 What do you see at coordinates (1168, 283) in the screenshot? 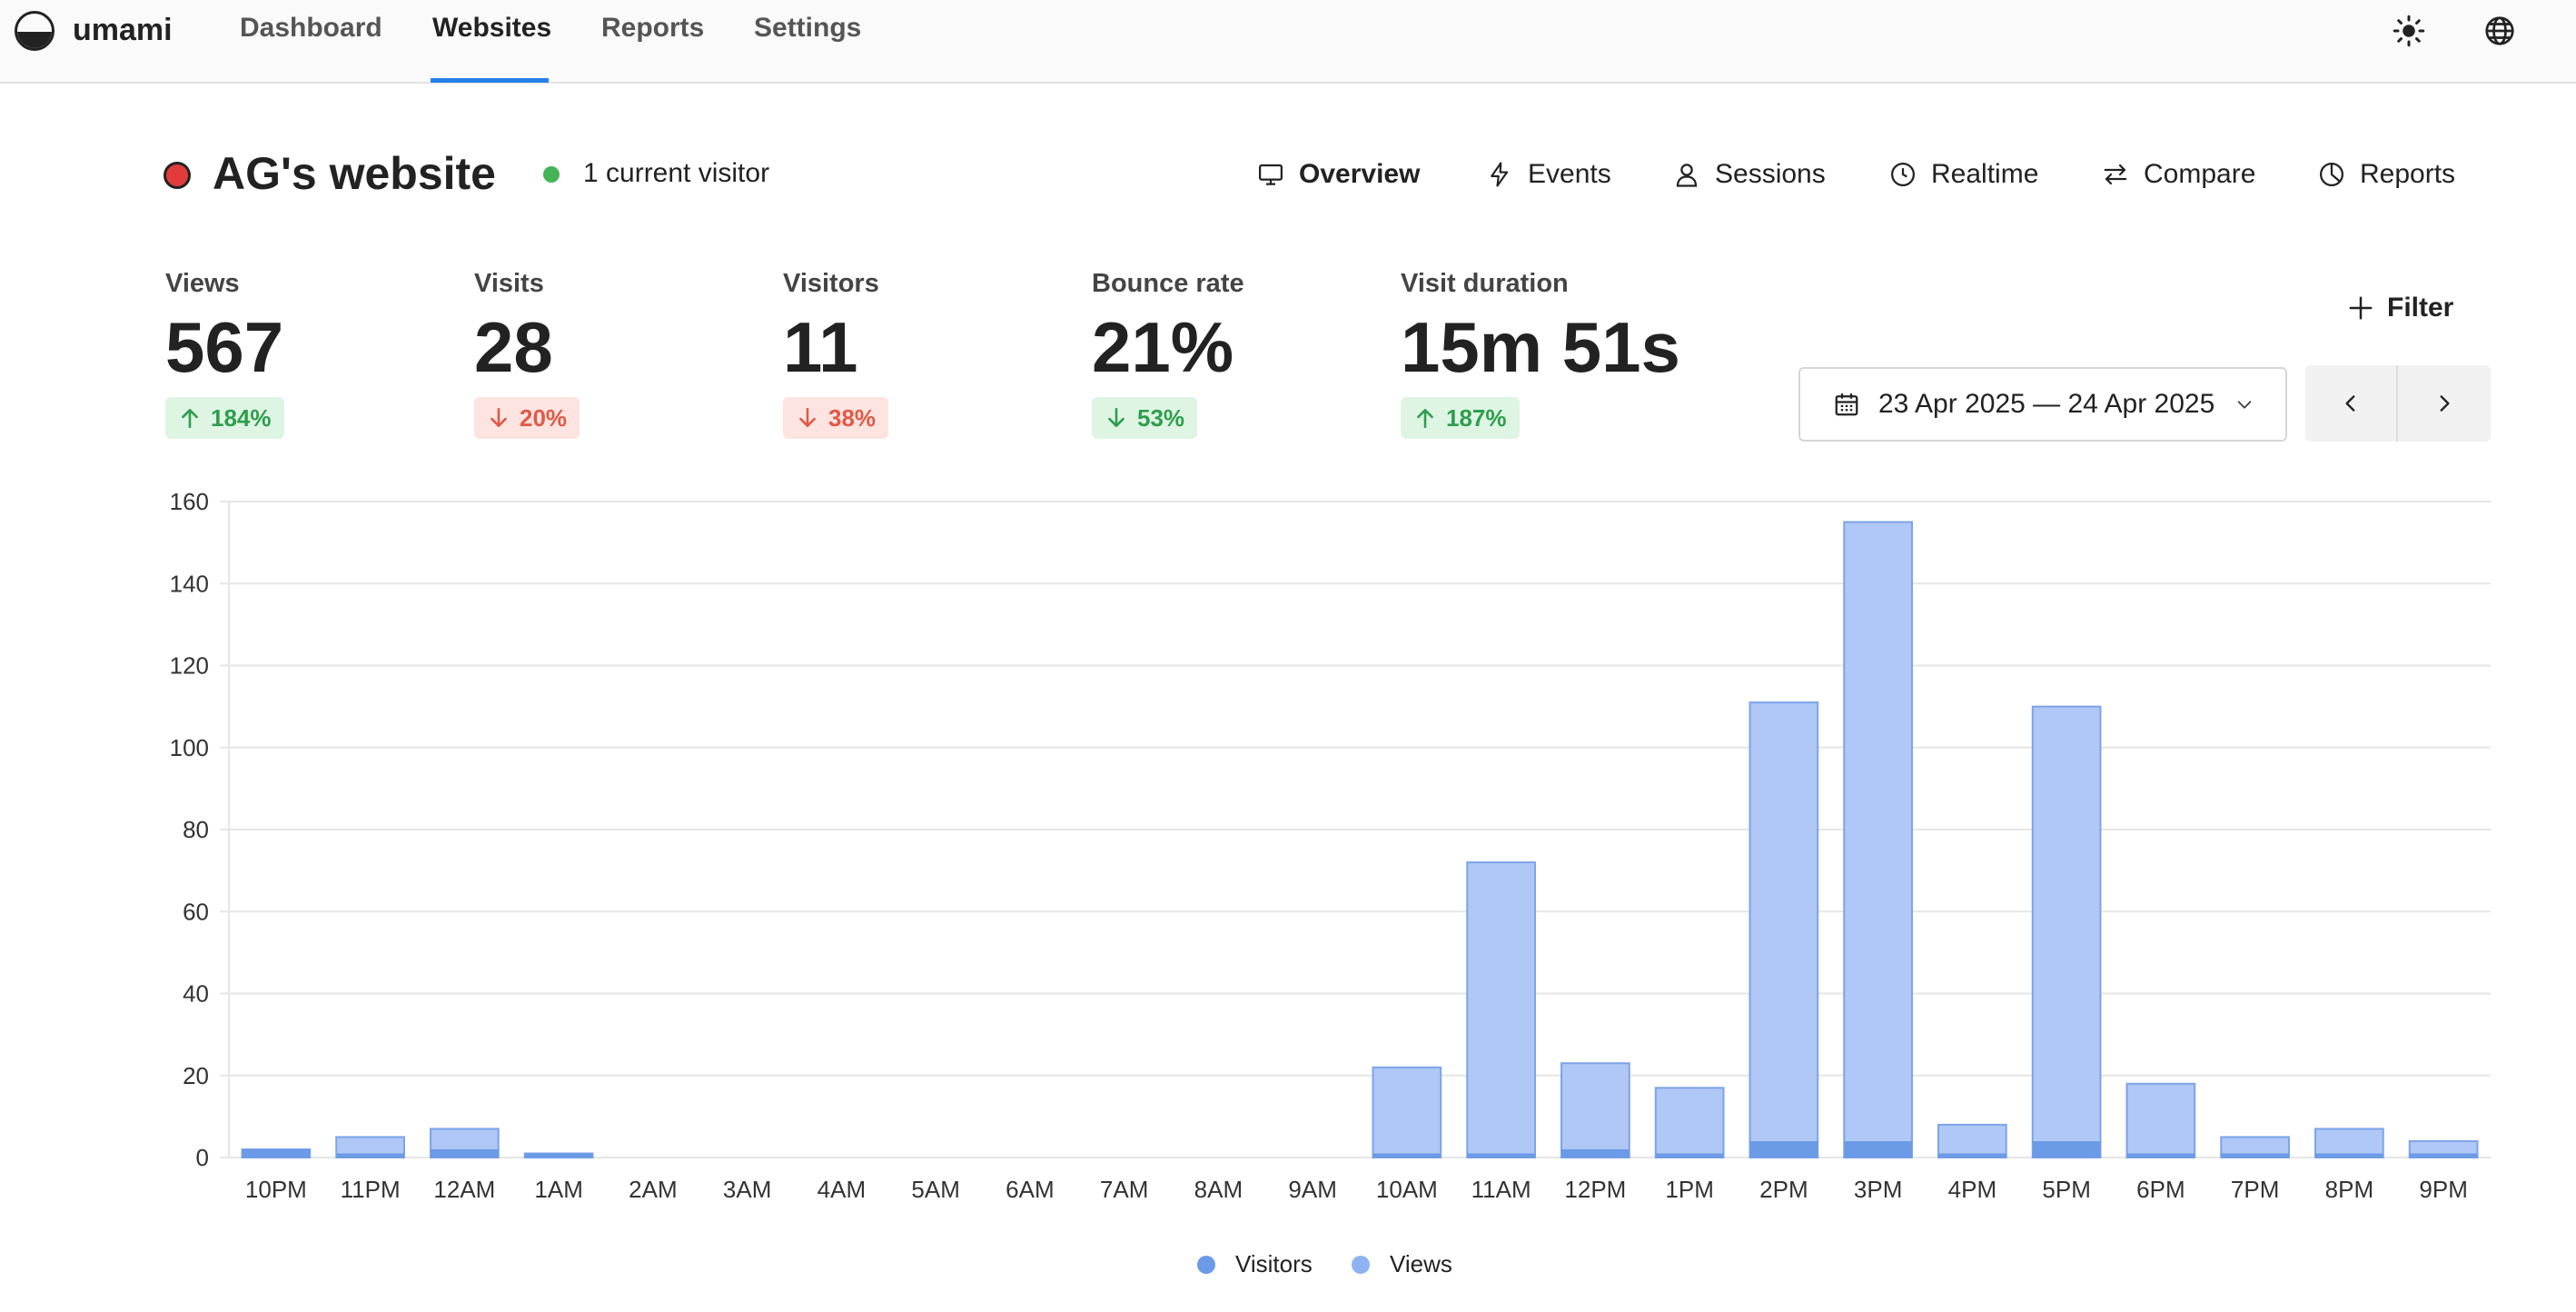
I see `metric-label: Bounce rate` at bounding box center [1168, 283].